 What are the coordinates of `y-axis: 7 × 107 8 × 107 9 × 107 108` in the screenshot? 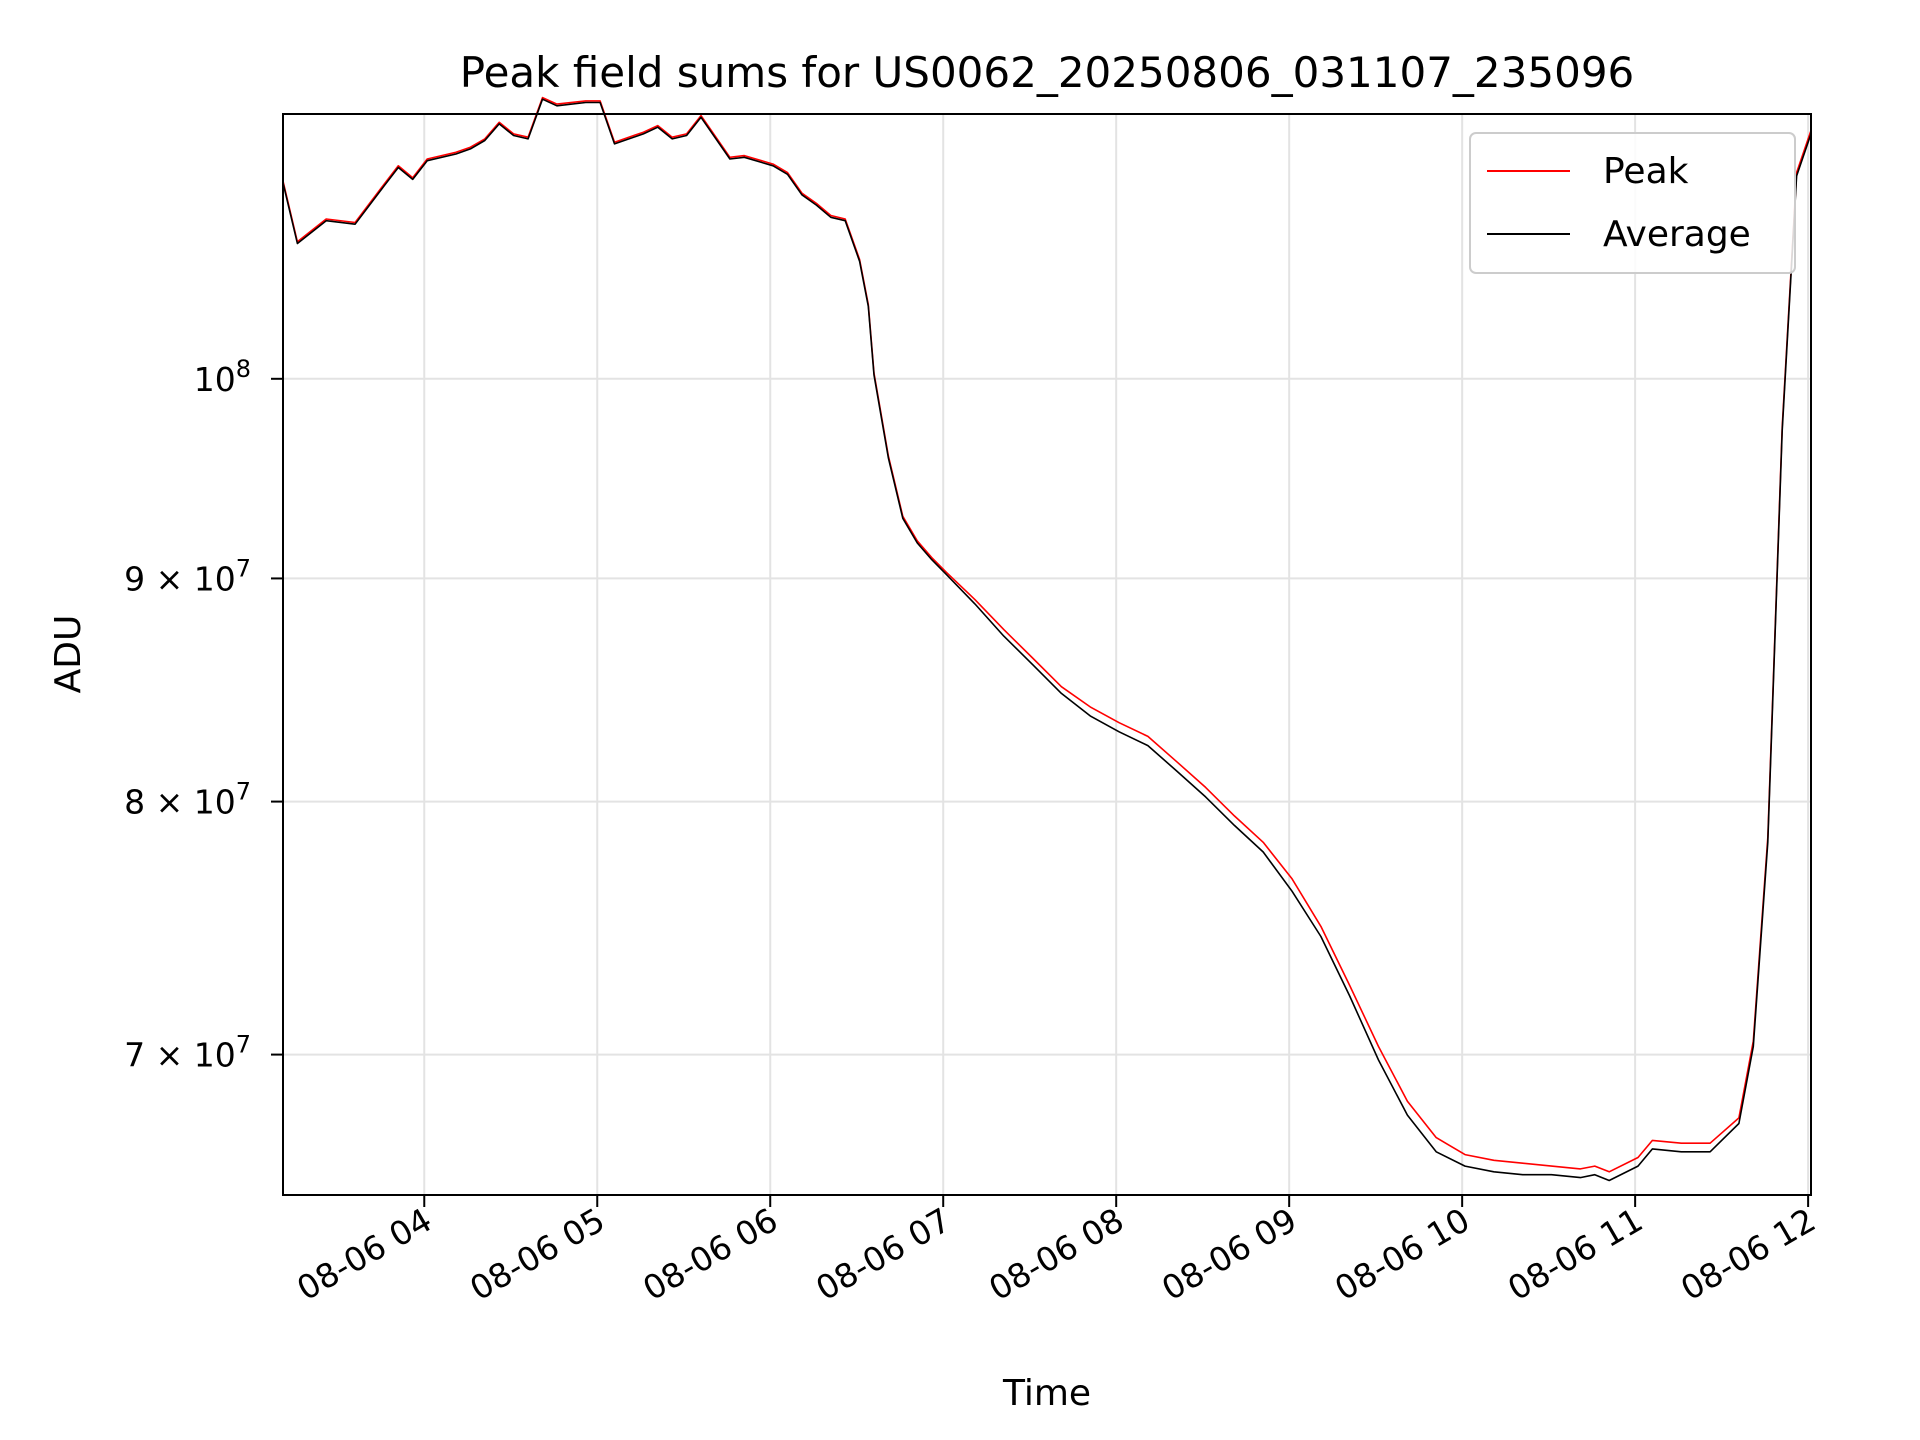 It's located at (203, 715).